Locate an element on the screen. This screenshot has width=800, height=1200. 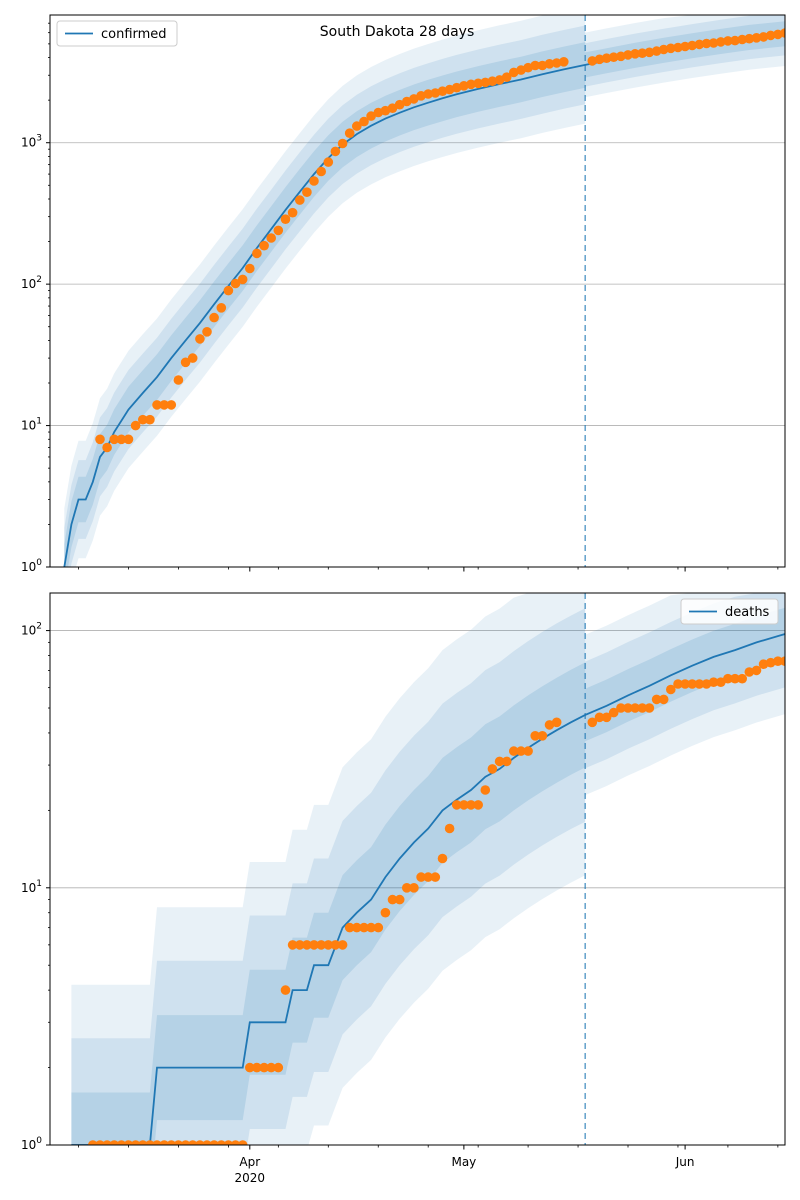
y-tick-label: 10³ is located at coordinates (31, 142).